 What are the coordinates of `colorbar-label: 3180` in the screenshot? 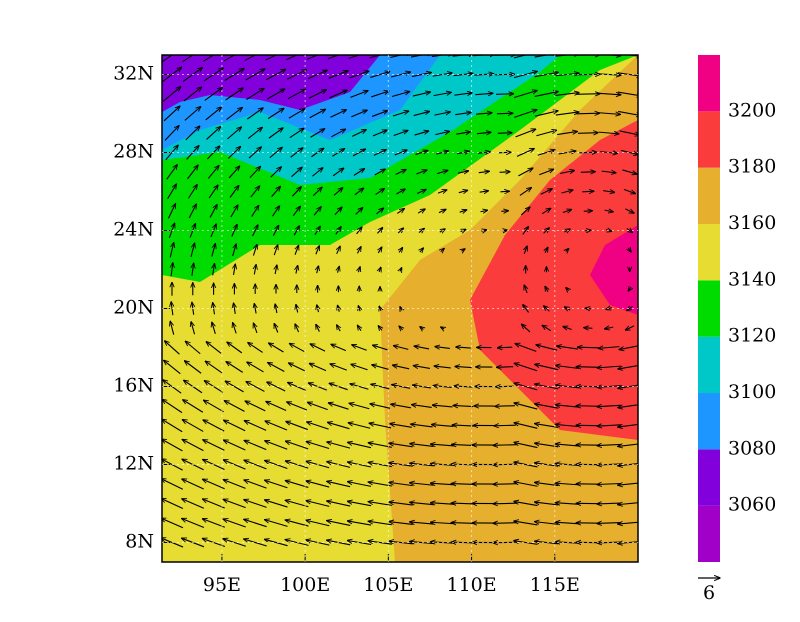 It's located at (752, 167).